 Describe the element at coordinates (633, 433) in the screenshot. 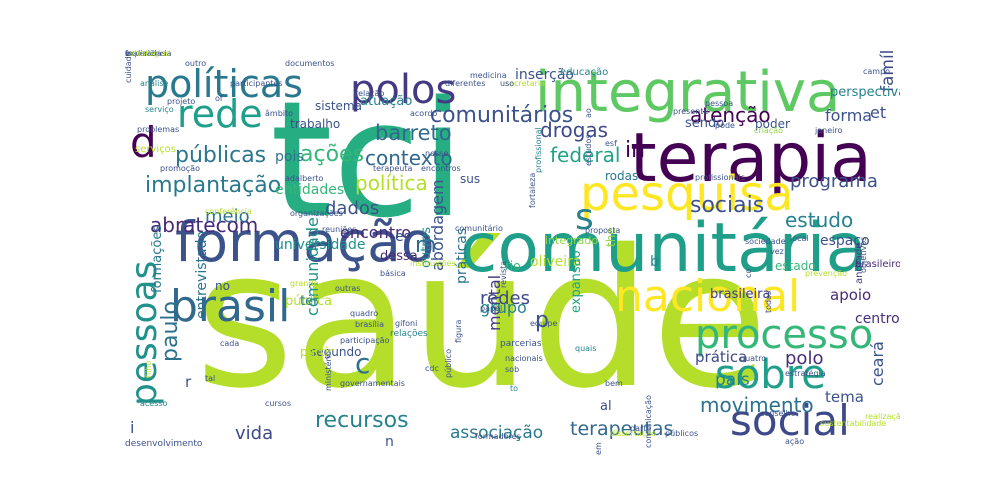

I see `cloud-word: dissertação` at that location.